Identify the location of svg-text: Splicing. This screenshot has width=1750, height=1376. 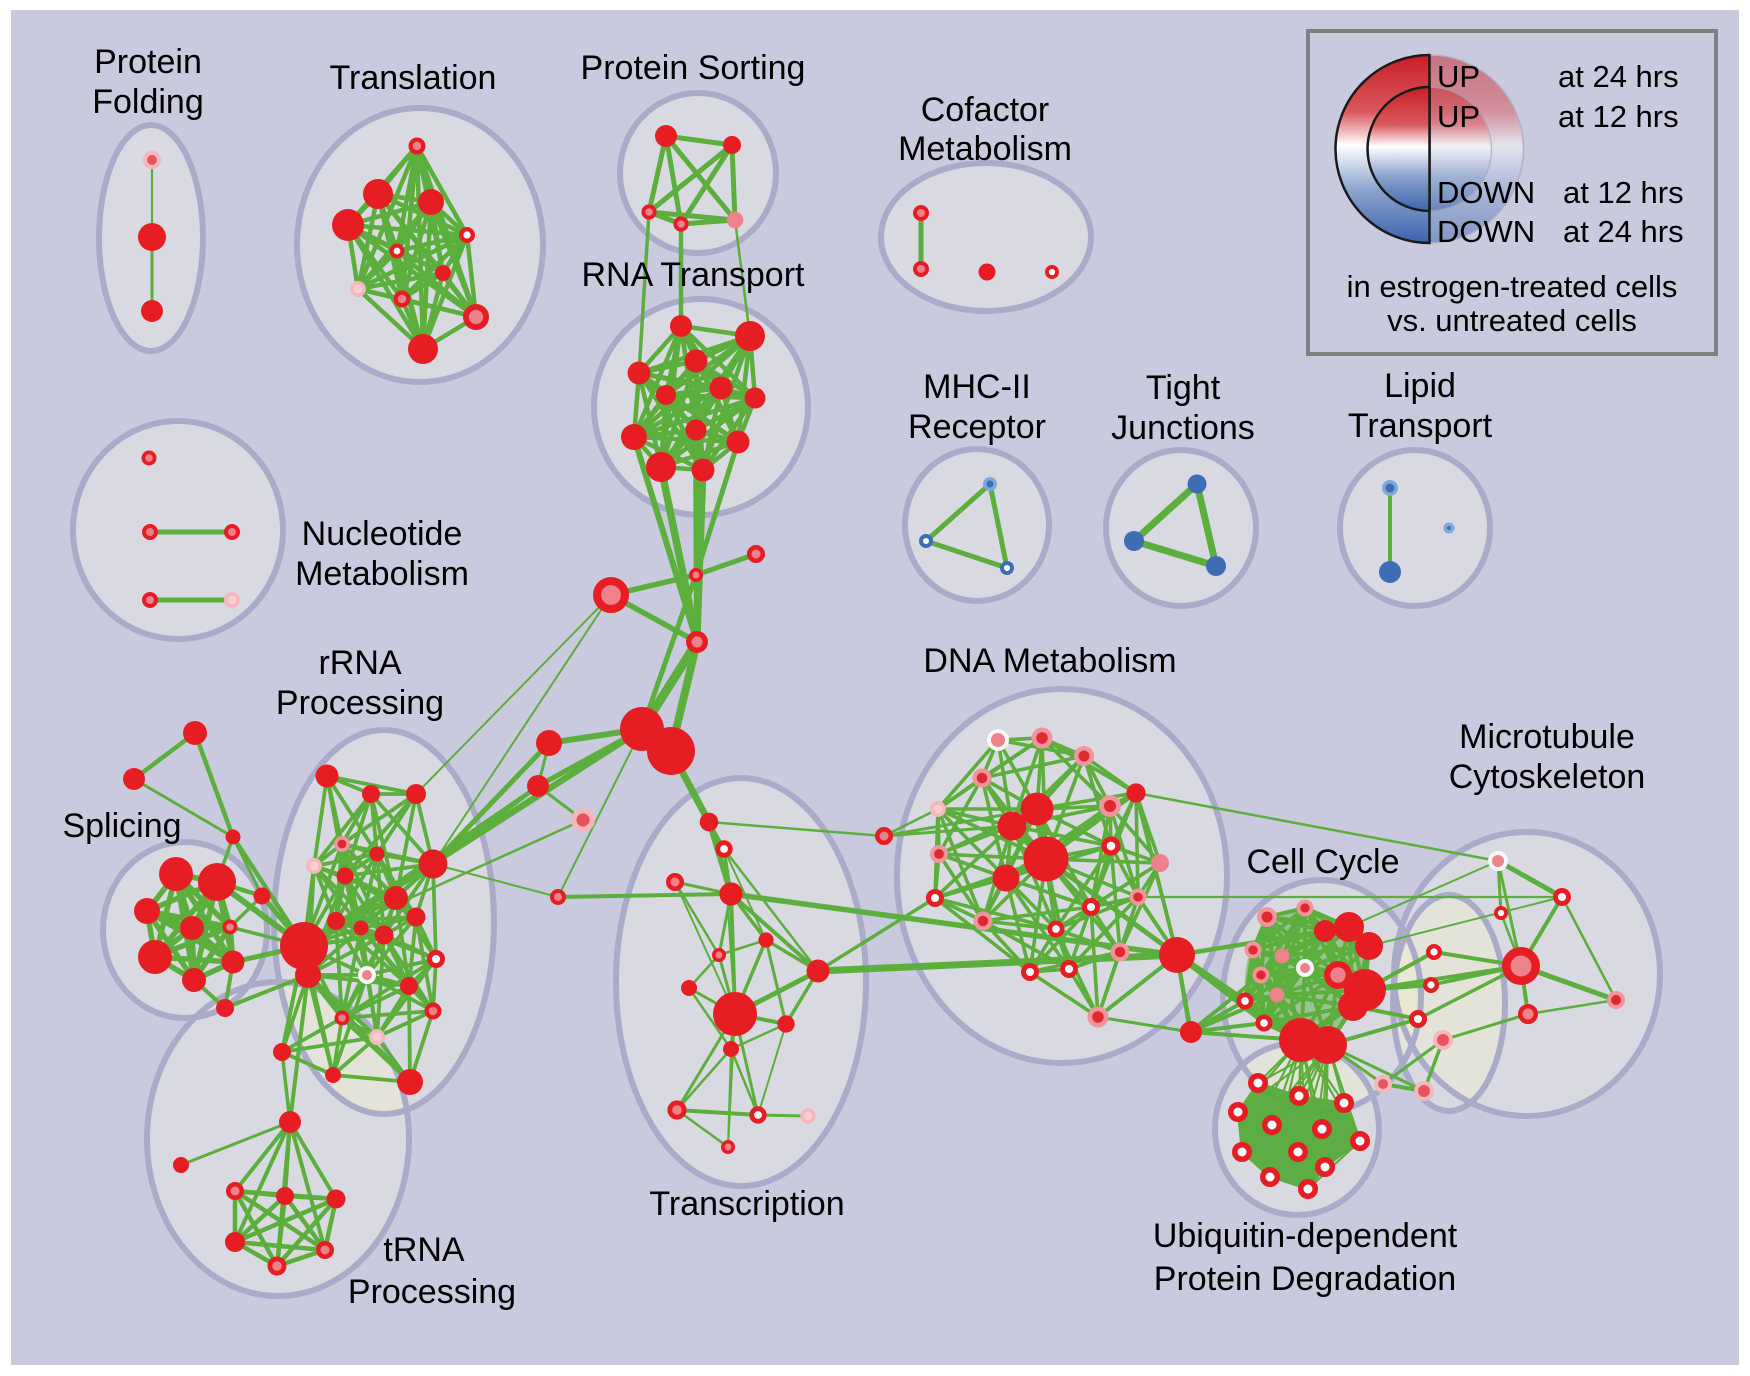
(121, 826).